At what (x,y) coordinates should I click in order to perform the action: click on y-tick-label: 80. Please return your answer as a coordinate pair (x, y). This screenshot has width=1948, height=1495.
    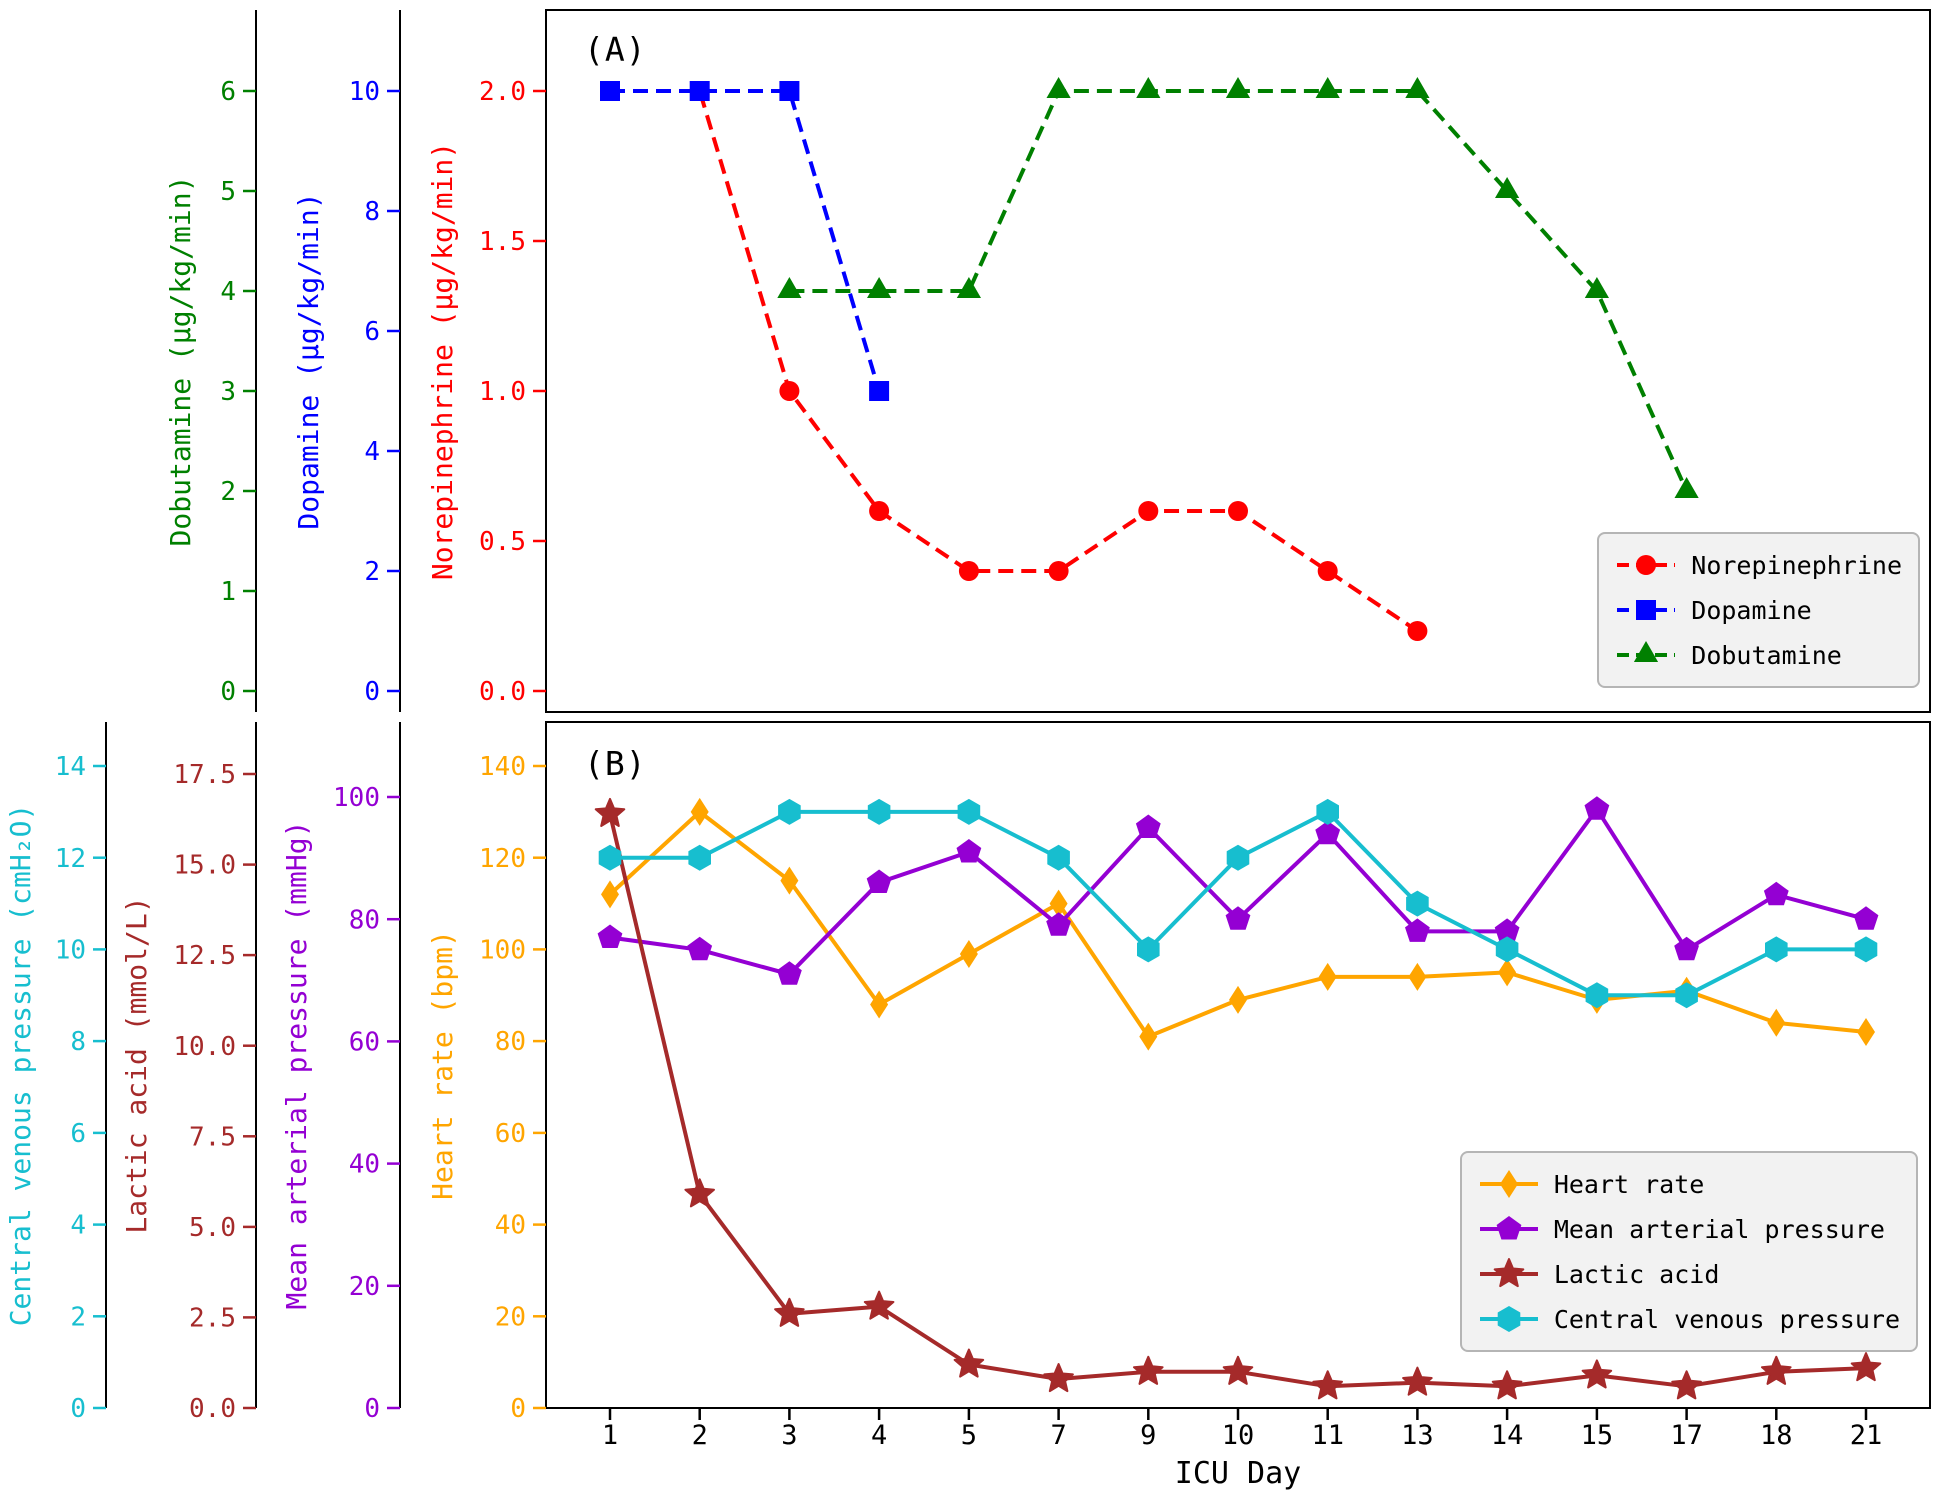
    Looking at the image, I should click on (510, 1042).